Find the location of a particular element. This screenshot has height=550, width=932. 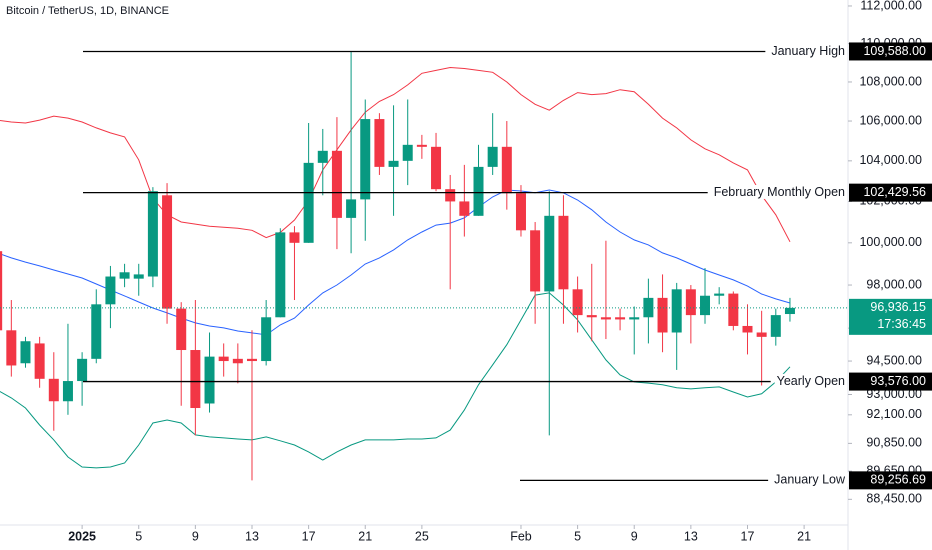

chart-title: Bitcoin / TetherUS, 1D, BINANCE is located at coordinates (87, 11).